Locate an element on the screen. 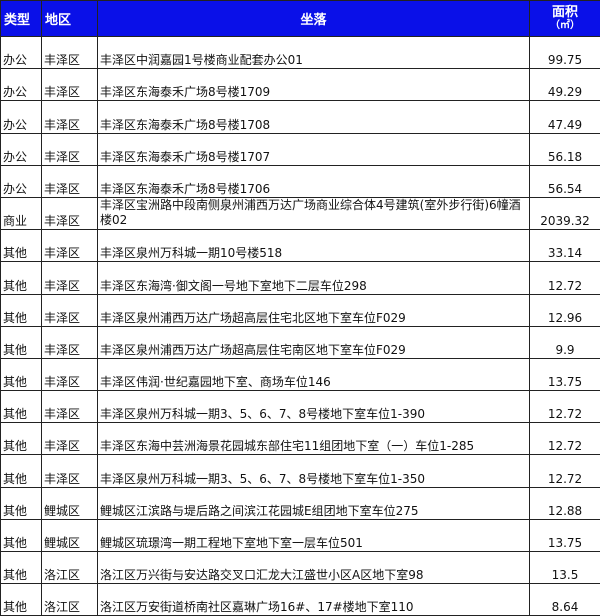  cell-location: 丰泽区东海泰禾广场8号楼1707 is located at coordinates (314, 149).